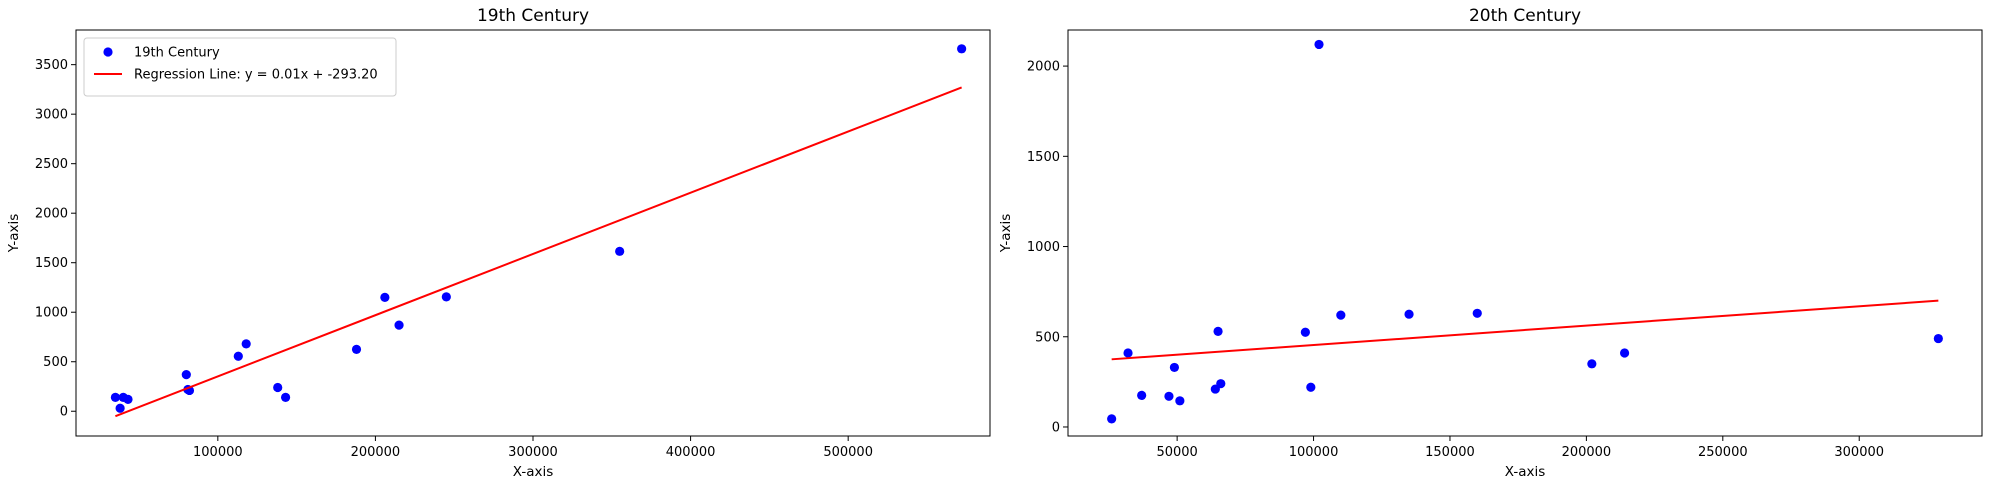 This screenshot has height=490, width=1990. What do you see at coordinates (533, 16) in the screenshot?
I see `chart-title: 19th Century` at bounding box center [533, 16].